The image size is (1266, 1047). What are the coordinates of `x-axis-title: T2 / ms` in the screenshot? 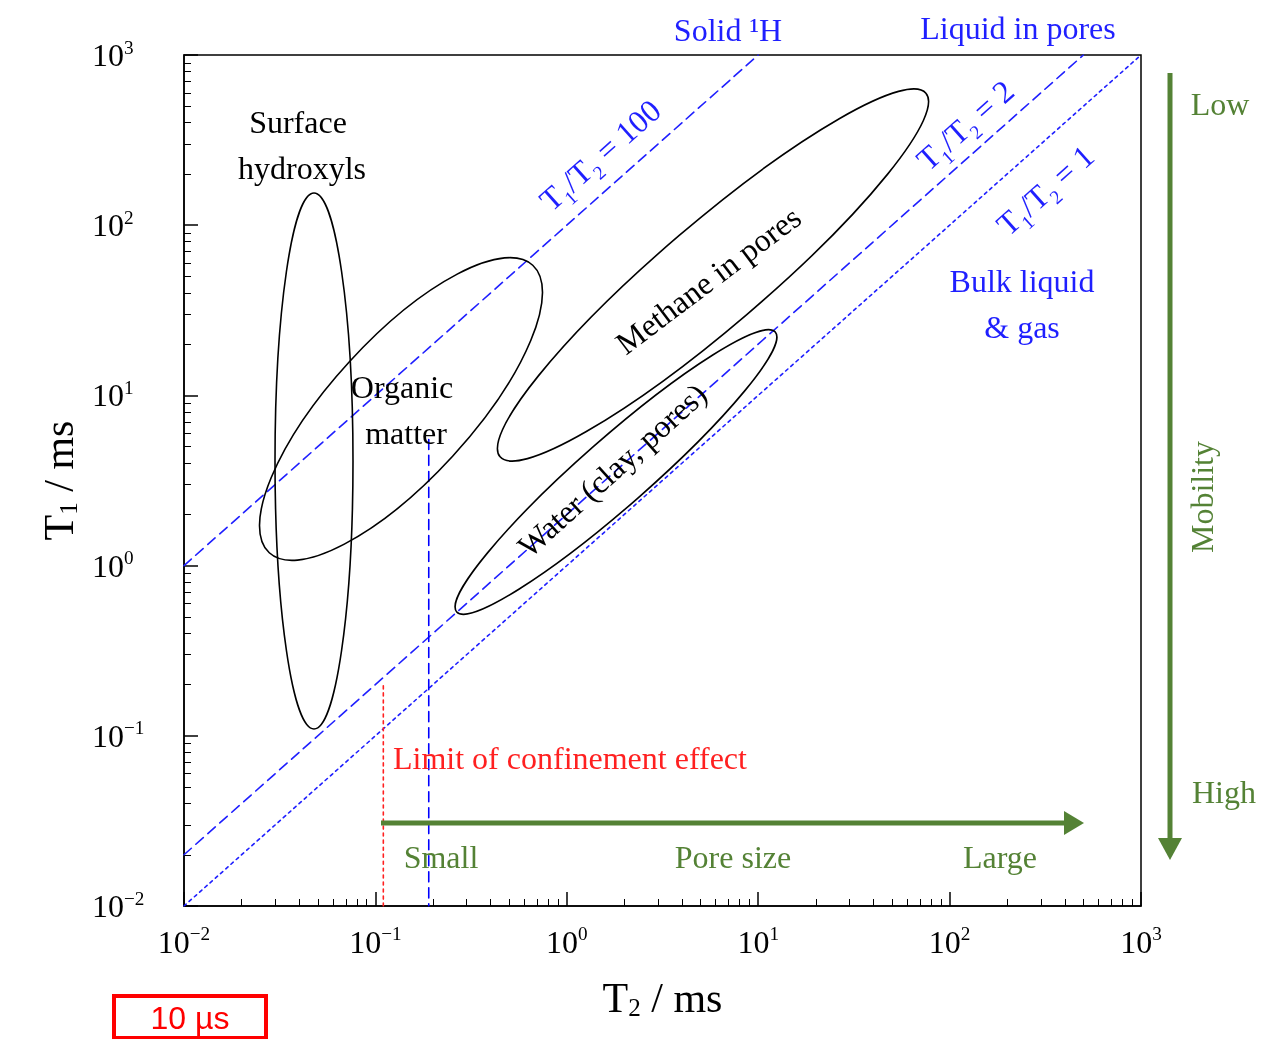 It's located at (662, 997).